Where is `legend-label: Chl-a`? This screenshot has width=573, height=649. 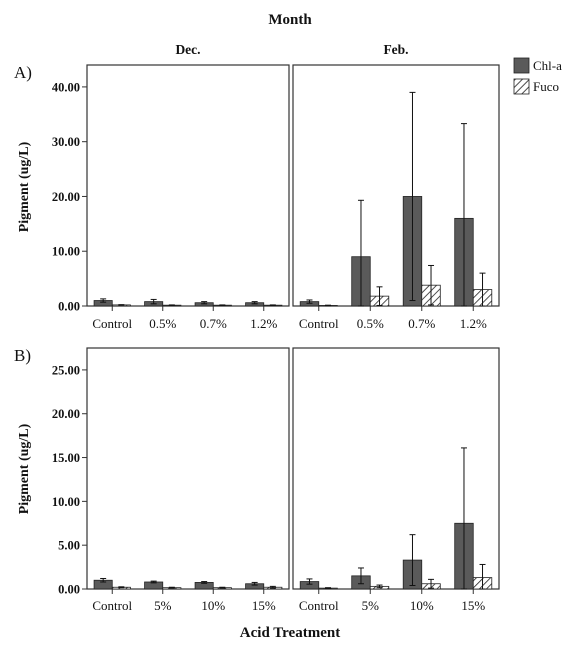
legend-label: Chl-a is located at coordinates (547, 65).